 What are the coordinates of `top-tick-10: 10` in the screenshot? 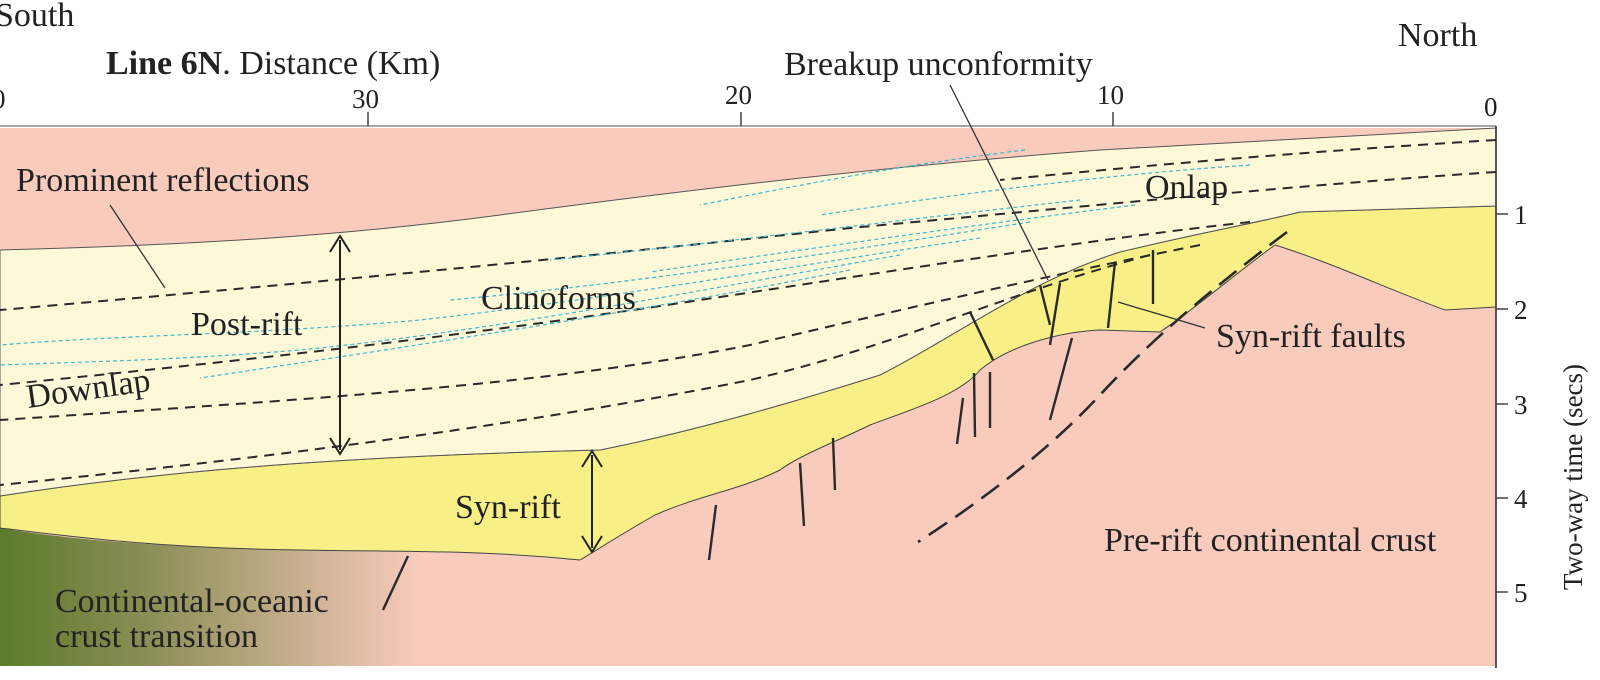 It's located at (1110, 95).